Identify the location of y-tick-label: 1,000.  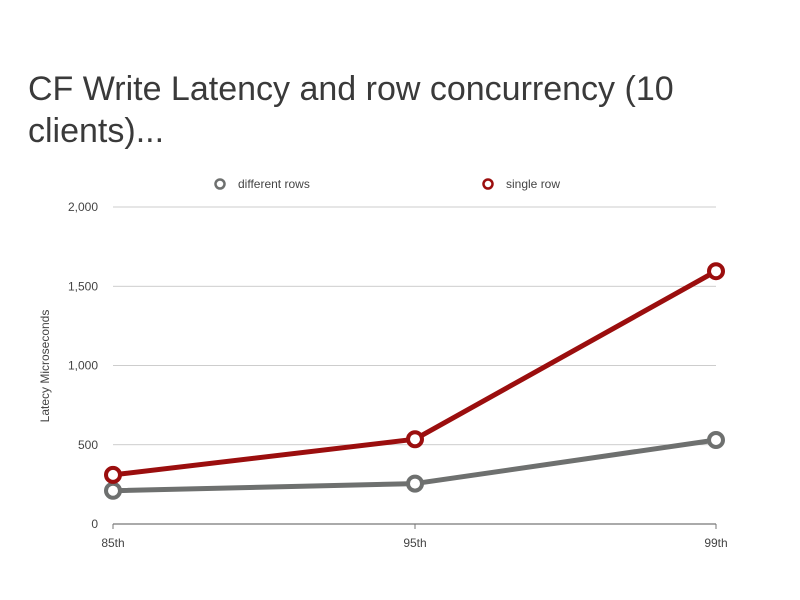
(83, 366).